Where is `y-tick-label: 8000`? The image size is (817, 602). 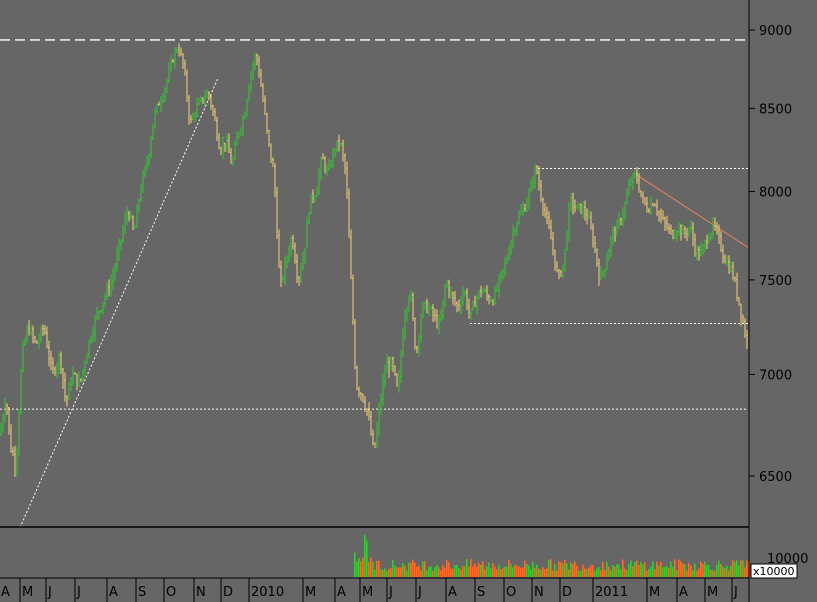 y-tick-label: 8000 is located at coordinates (775, 192).